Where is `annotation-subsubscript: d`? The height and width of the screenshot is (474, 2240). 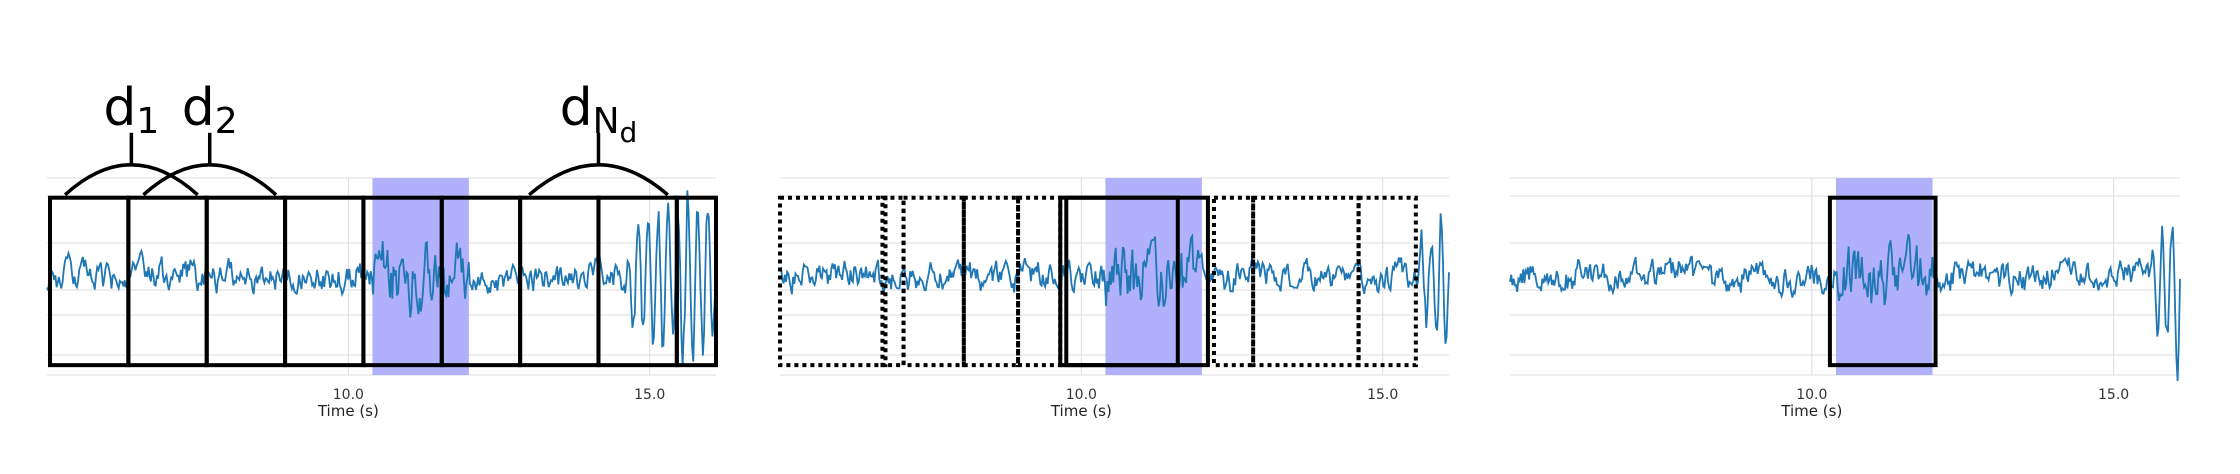
annotation-subsubscript: d is located at coordinates (629, 132).